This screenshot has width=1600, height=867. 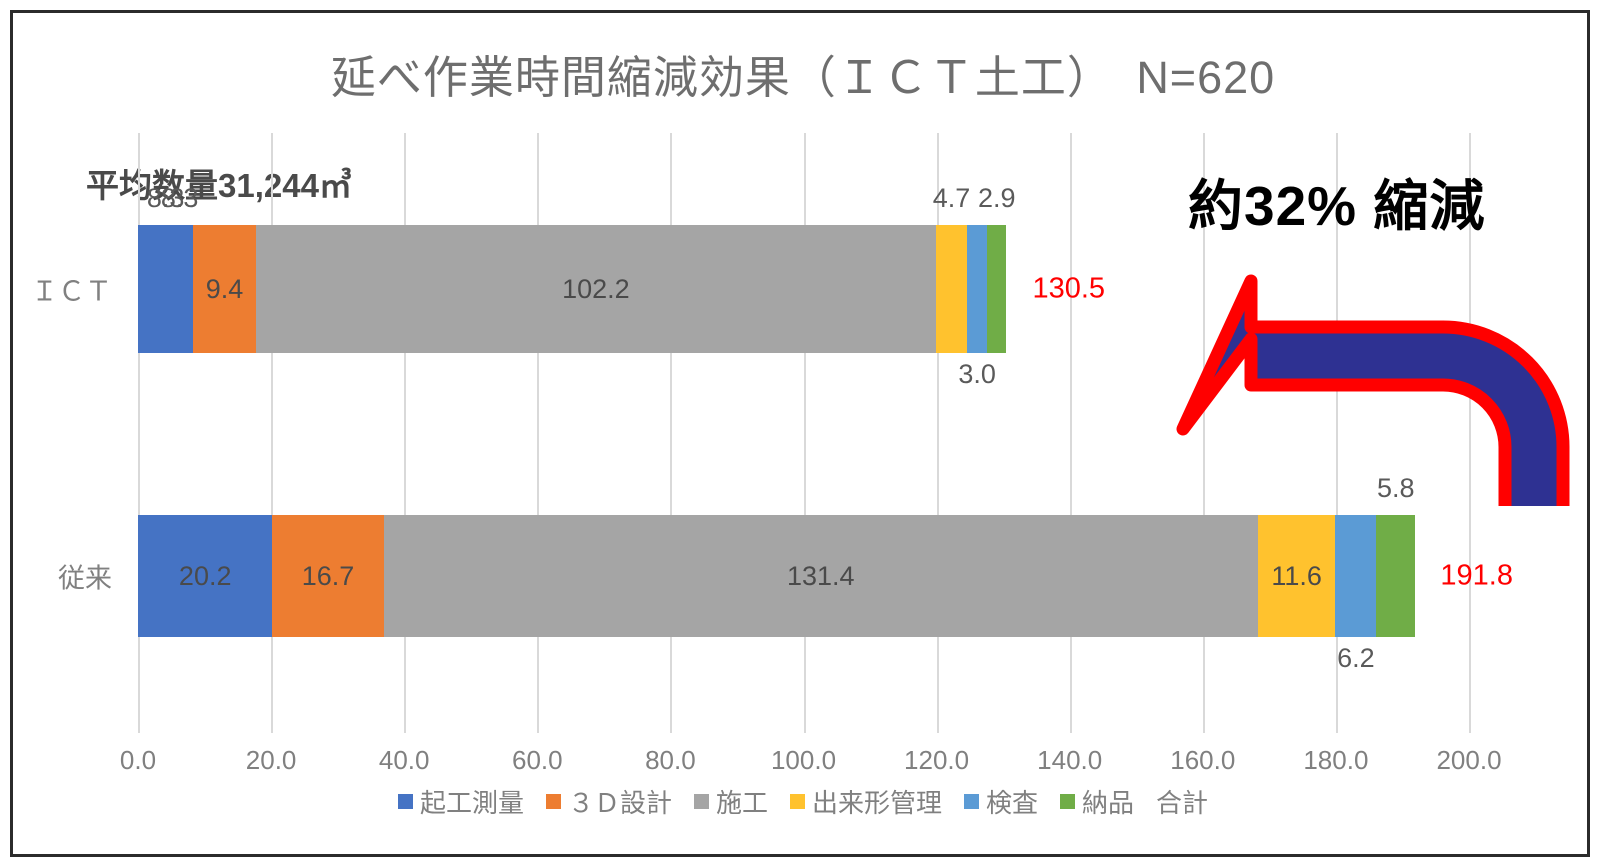 I want to click on legend-item-label: 納品, so click(x=1108, y=803).